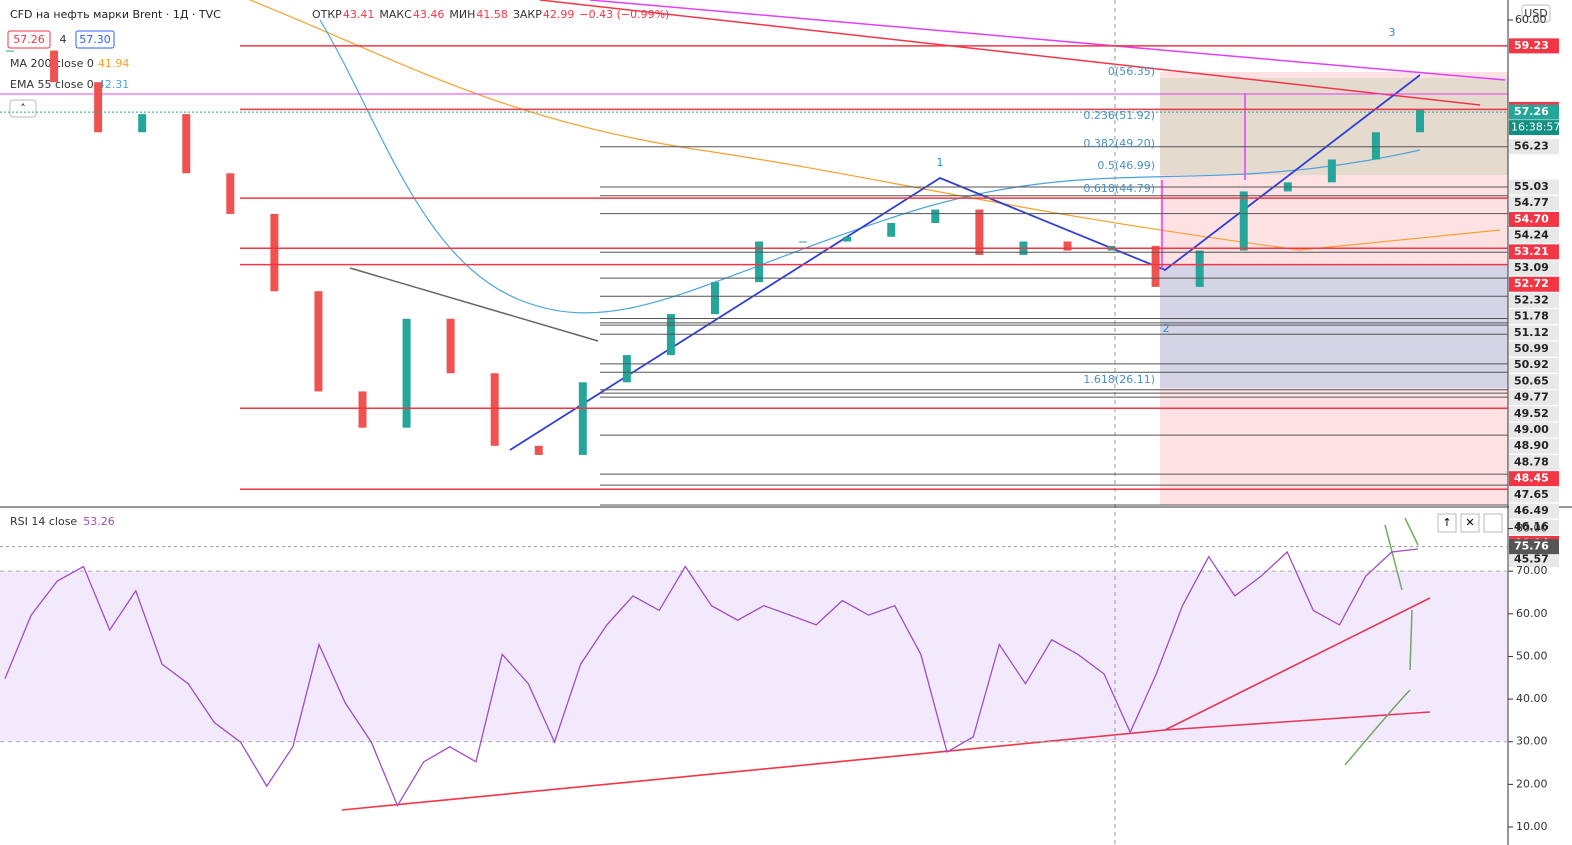  I want to click on y-tick-label: 30.00, so click(1532, 741).